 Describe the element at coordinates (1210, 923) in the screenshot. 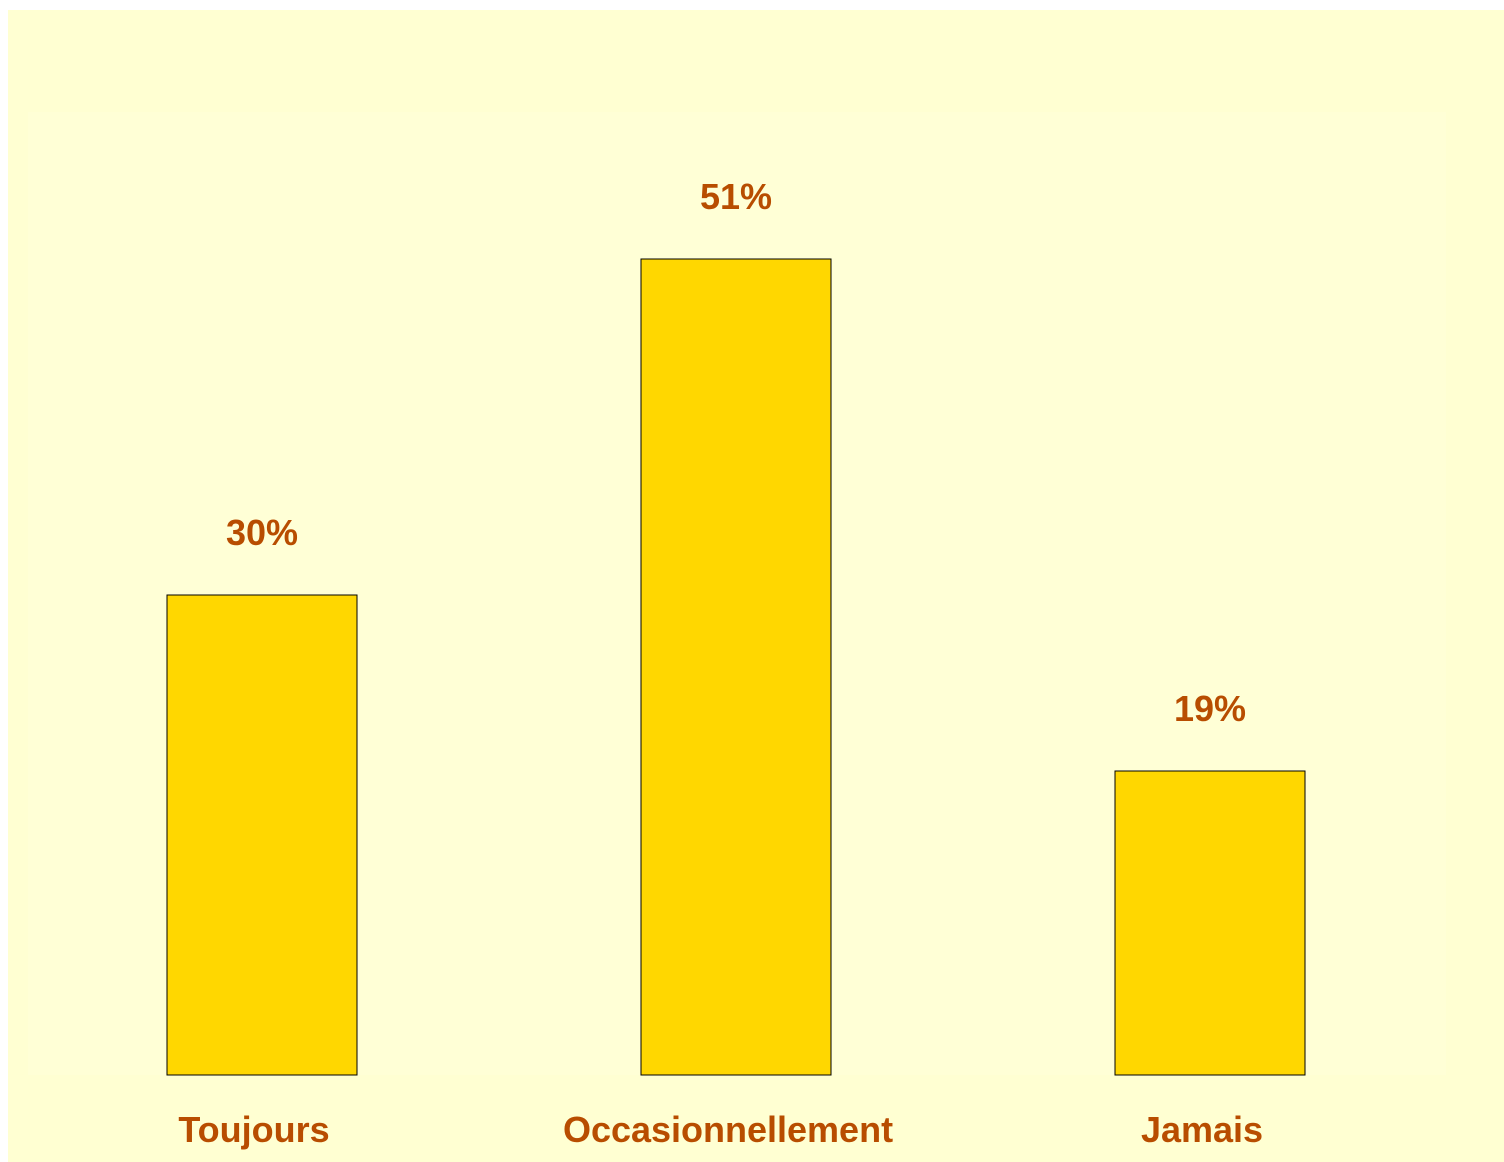

I see `bar-jamais` at that location.